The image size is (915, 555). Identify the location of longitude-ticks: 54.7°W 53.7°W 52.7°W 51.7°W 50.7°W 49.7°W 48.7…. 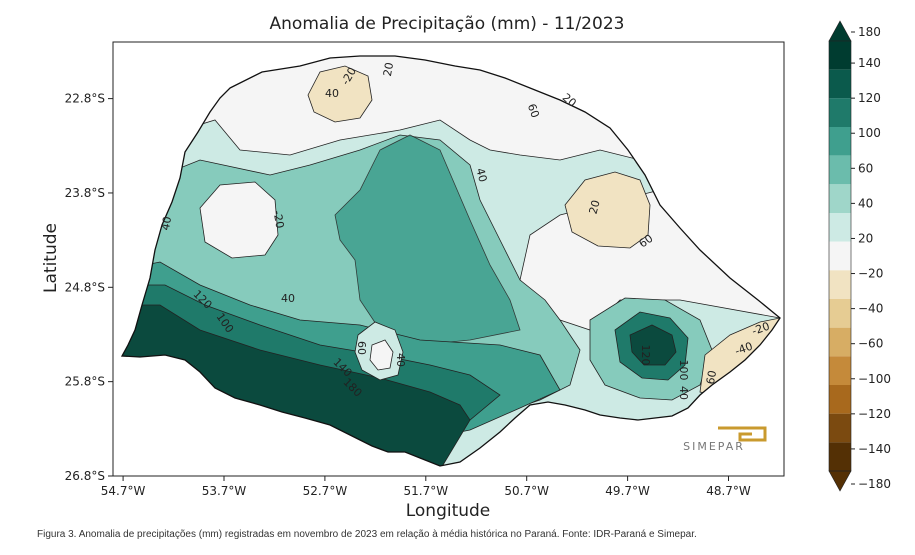
(426, 487).